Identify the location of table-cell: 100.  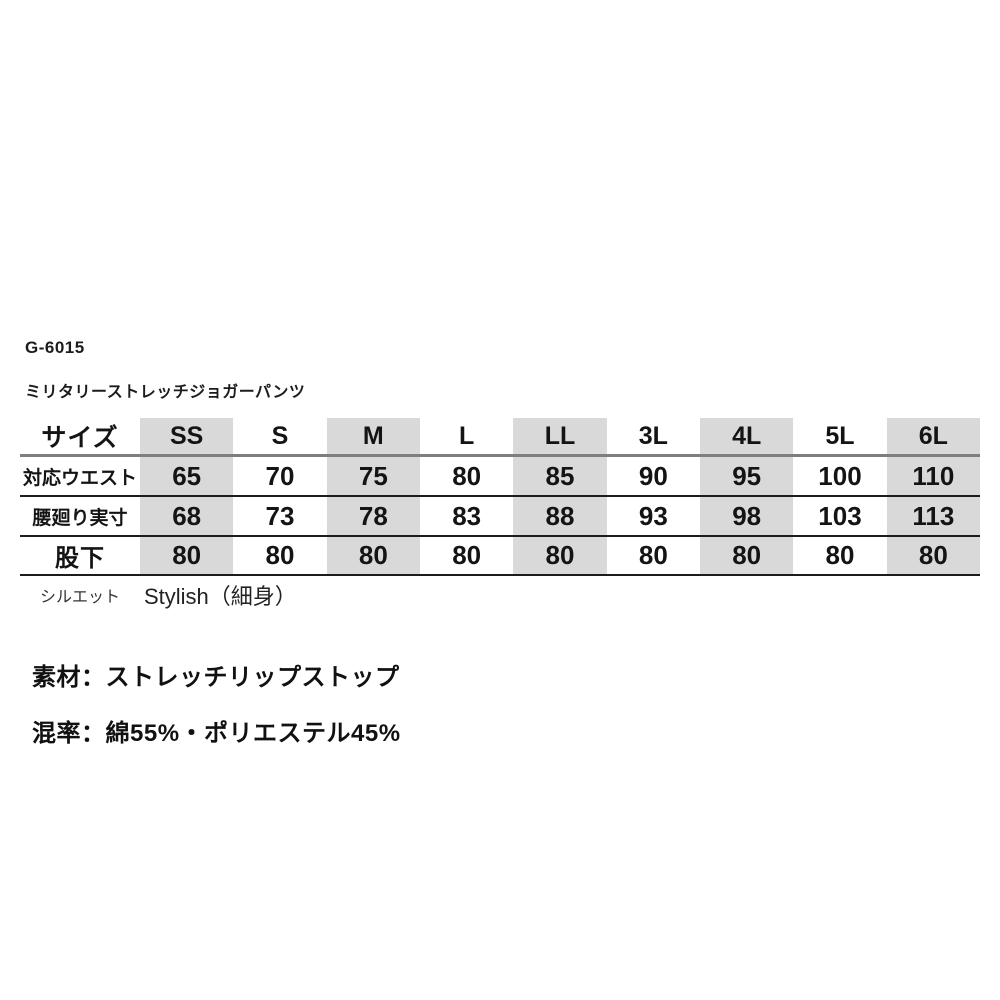
(840, 477).